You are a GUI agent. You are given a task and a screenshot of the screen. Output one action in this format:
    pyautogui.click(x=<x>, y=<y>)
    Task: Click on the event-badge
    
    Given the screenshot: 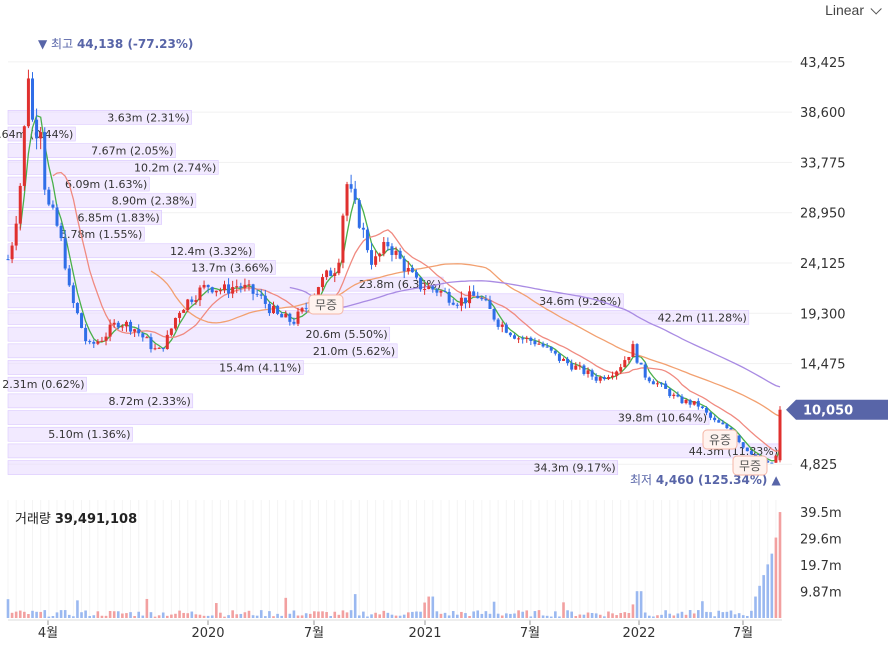 What is the action you would take?
    pyautogui.click(x=326, y=304)
    